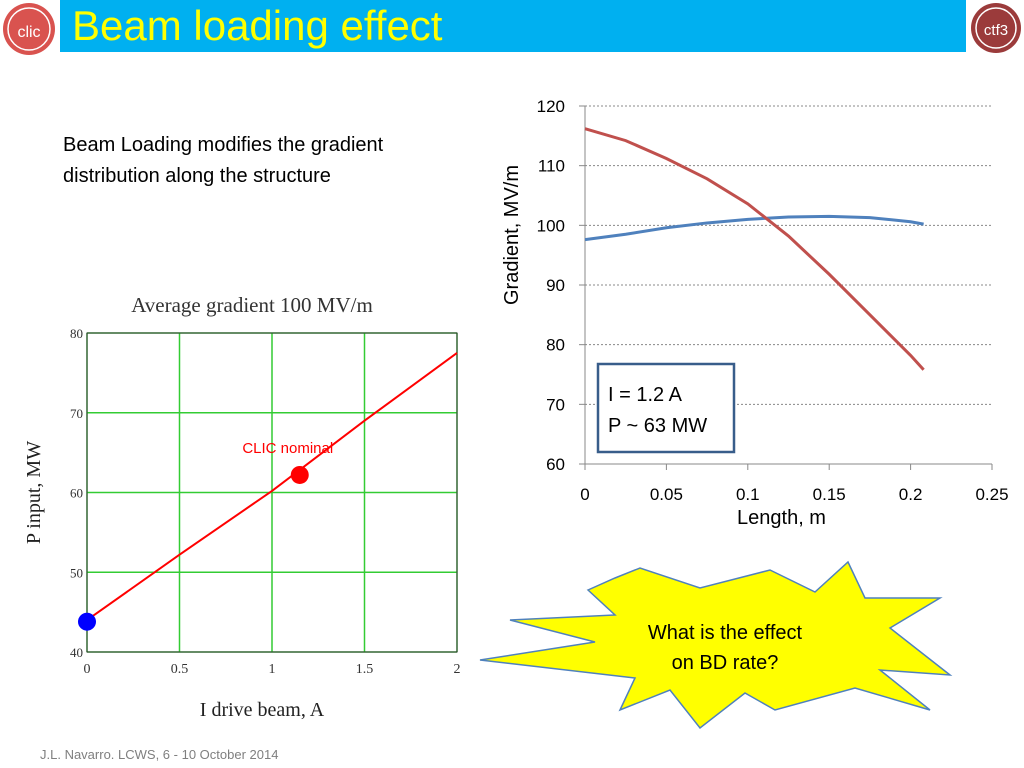  Describe the element at coordinates (513, 26) in the screenshot. I see `title-bar: Beam loading effect` at that location.